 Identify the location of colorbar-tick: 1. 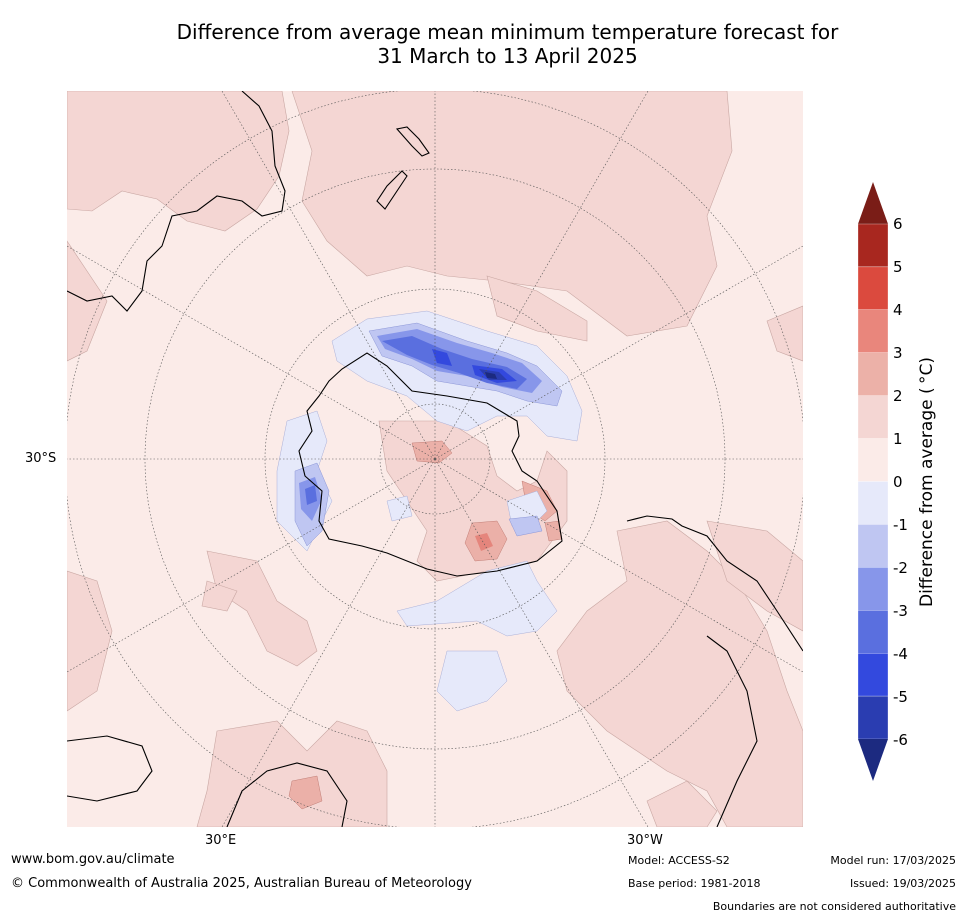
(898, 439).